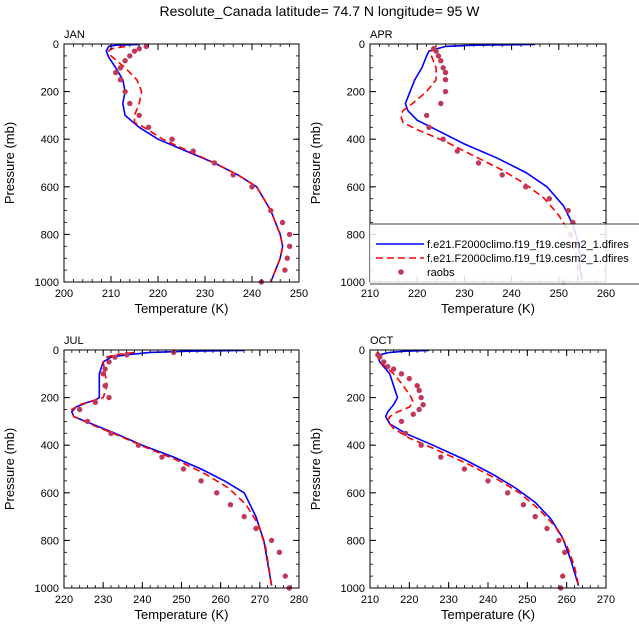 This screenshot has height=639, width=639. I want to click on panel-month-label: JAN, so click(74, 35).